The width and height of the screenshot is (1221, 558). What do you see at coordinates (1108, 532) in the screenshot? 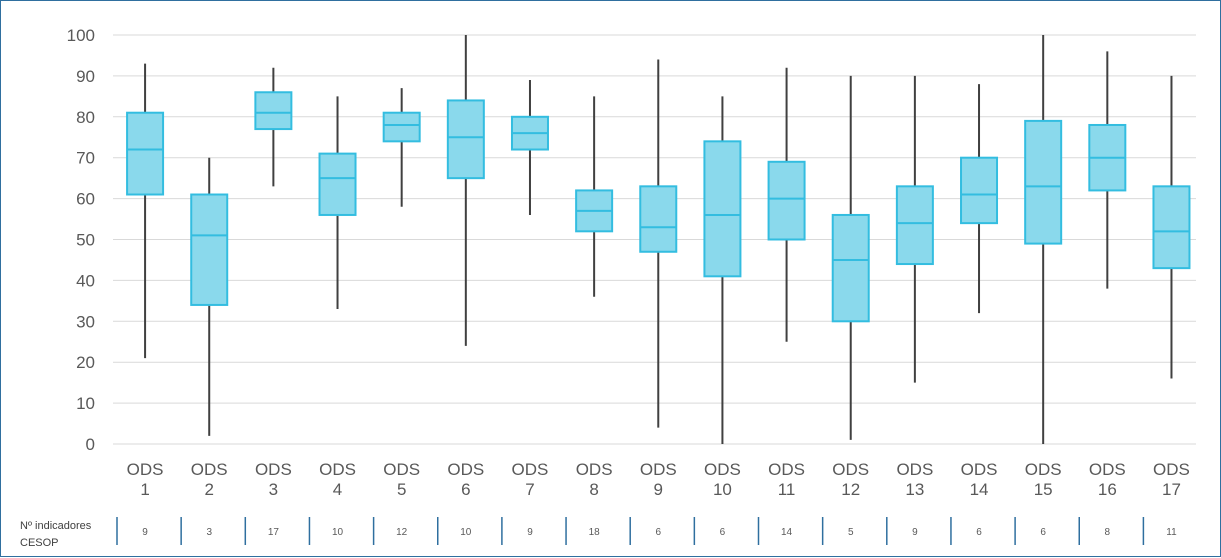
I see `indicator-count: 8` at bounding box center [1108, 532].